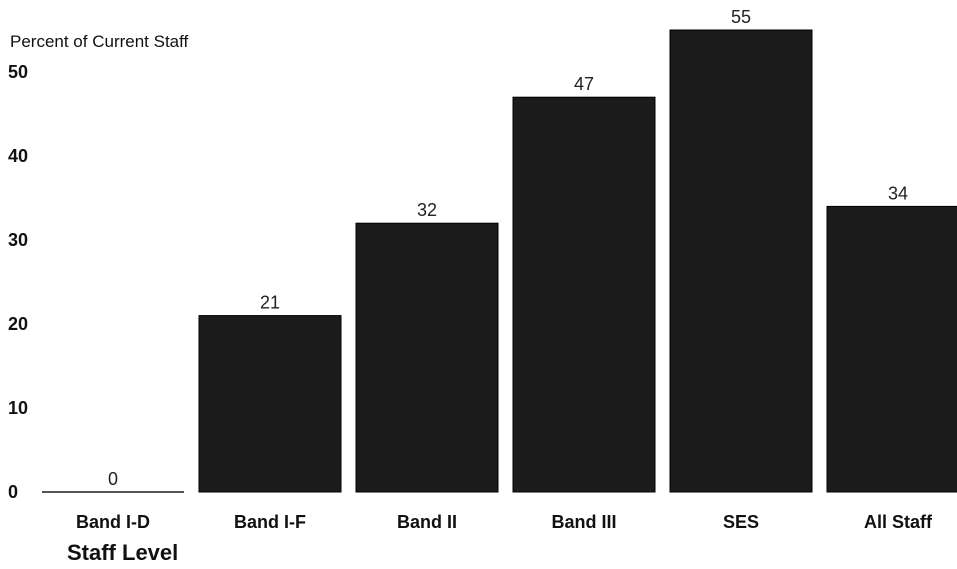  What do you see at coordinates (113, 522) in the screenshot?
I see `x-tick-label: Band I-D` at bounding box center [113, 522].